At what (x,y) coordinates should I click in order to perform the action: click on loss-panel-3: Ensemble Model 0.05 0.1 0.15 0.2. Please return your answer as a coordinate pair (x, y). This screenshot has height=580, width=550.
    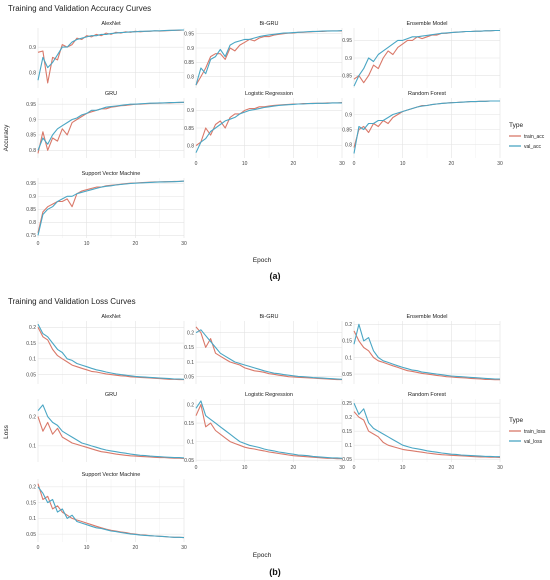
    Looking at the image, I should click on (421, 349).